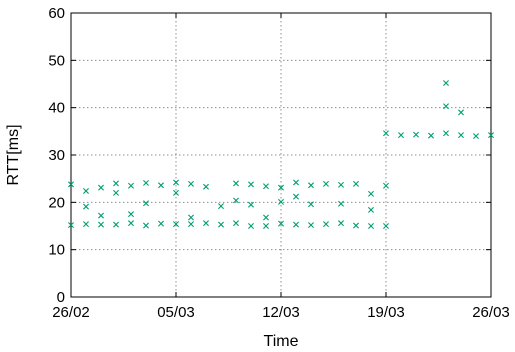 The image size is (515, 352). Describe the element at coordinates (56, 202) in the screenshot. I see `y-tick-label: 20` at that location.